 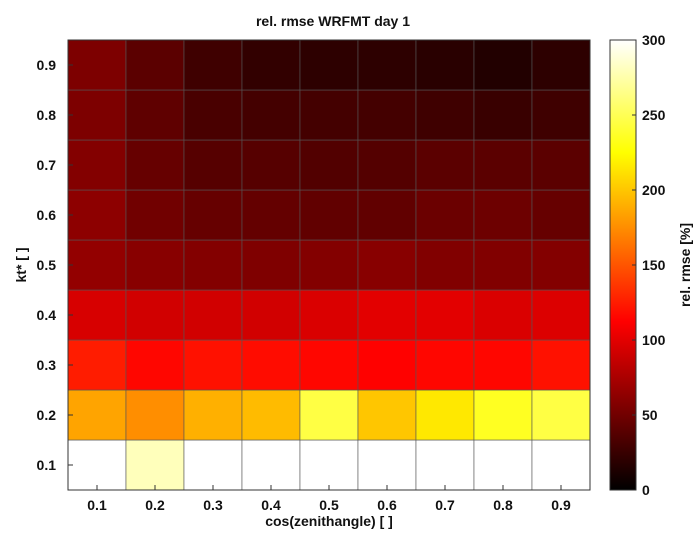 I want to click on x-tick-label: 0.9, so click(x=561, y=505).